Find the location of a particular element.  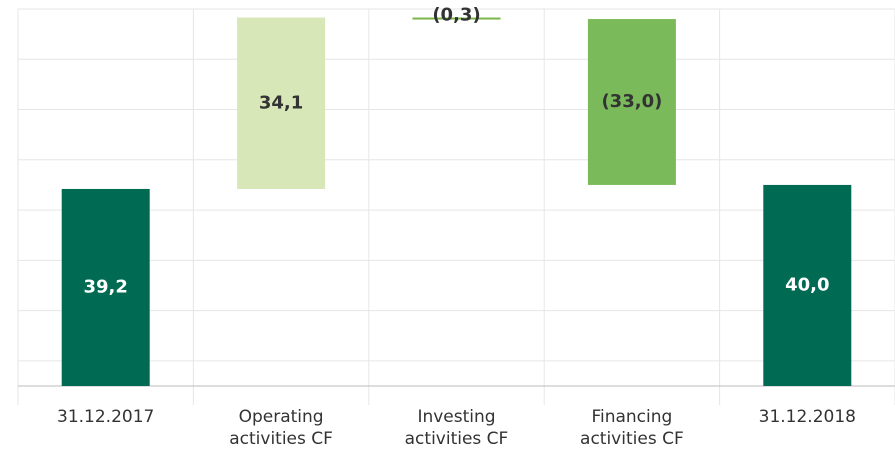

x-tick-label: 31.12.2018 is located at coordinates (807, 417).